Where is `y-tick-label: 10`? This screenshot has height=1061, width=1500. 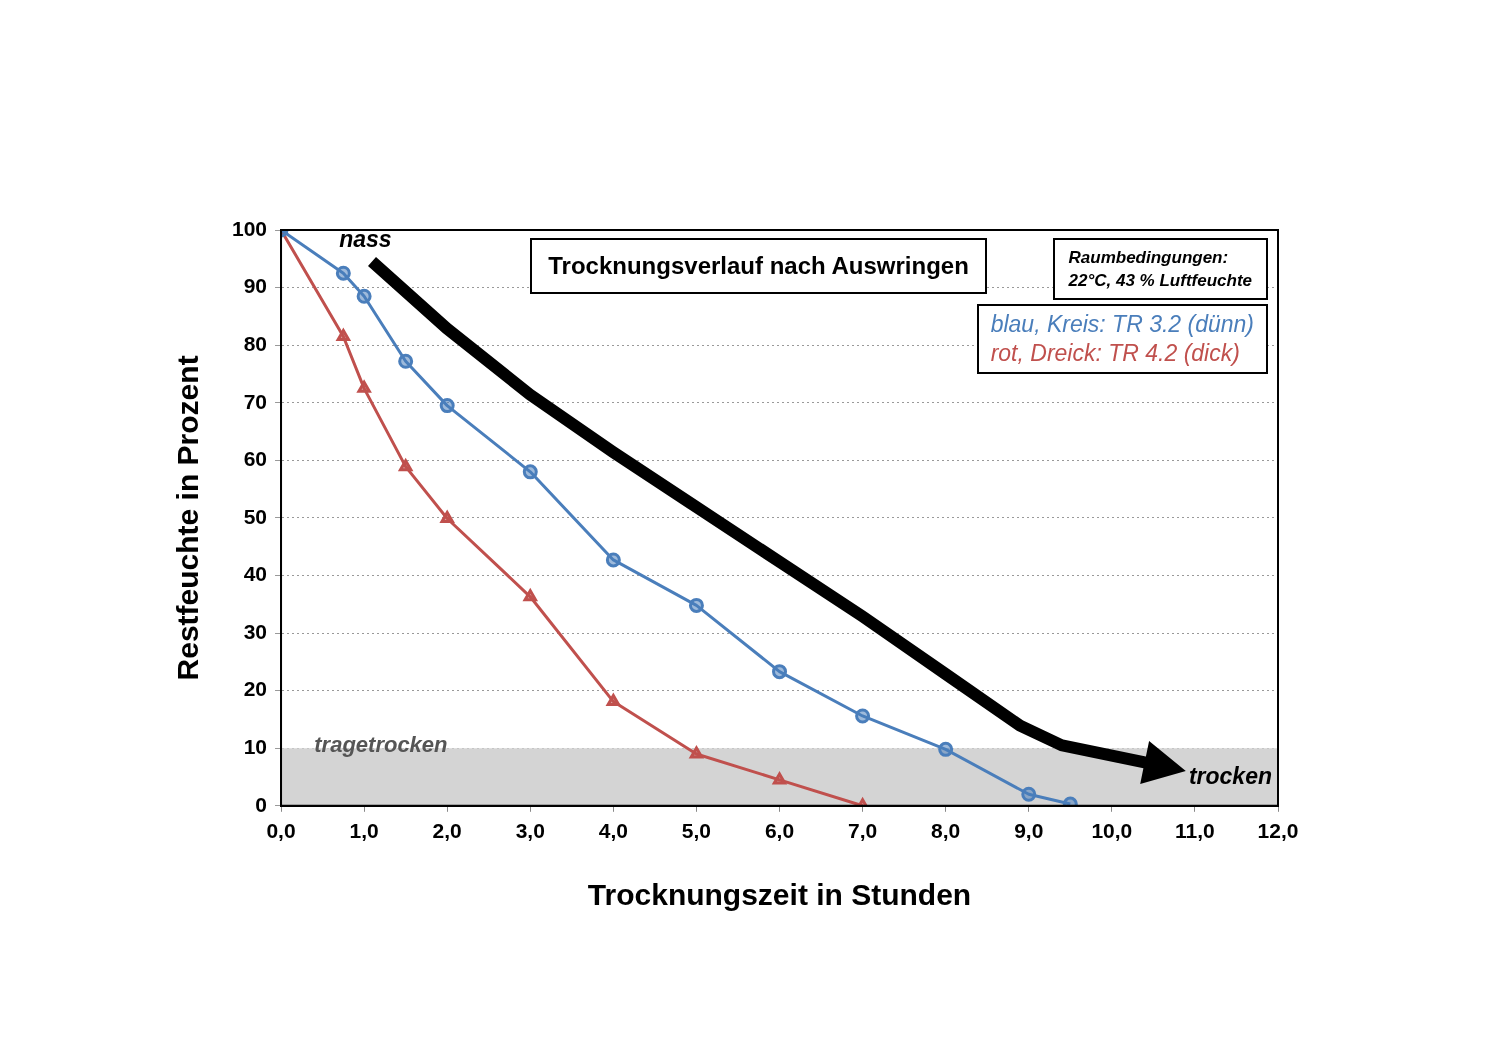 y-tick-label: 10 is located at coordinates (255, 747).